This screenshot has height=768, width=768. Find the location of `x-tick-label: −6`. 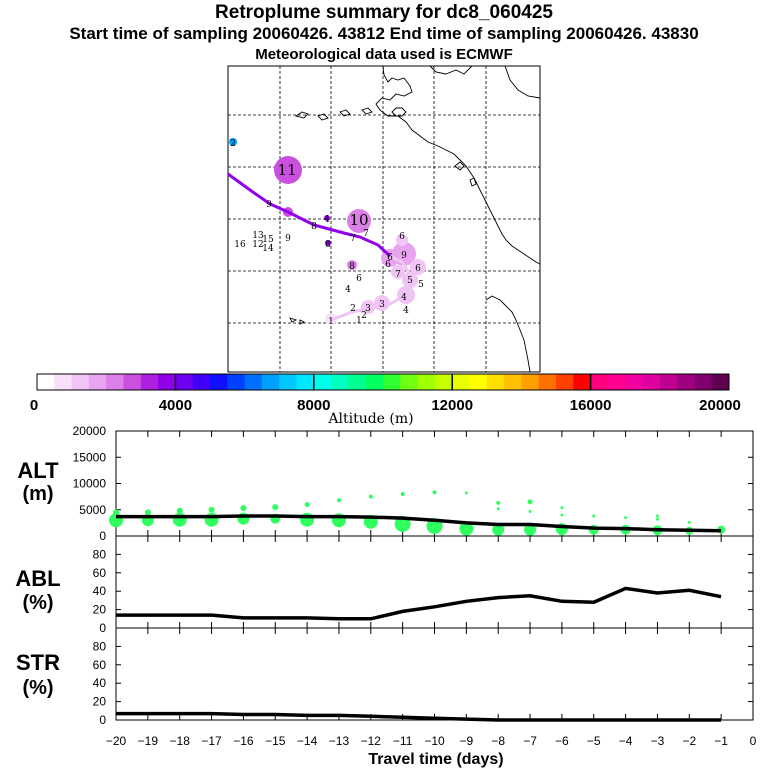

x-tick-label: −6 is located at coordinates (562, 741).